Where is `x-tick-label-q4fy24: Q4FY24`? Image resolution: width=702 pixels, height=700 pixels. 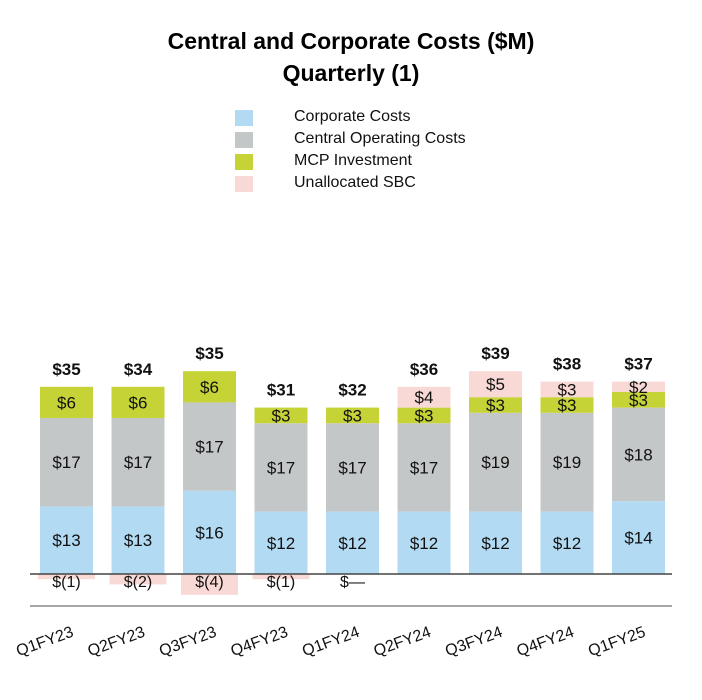
x-tick-label-q4fy24: Q4FY24 is located at coordinates (546, 642).